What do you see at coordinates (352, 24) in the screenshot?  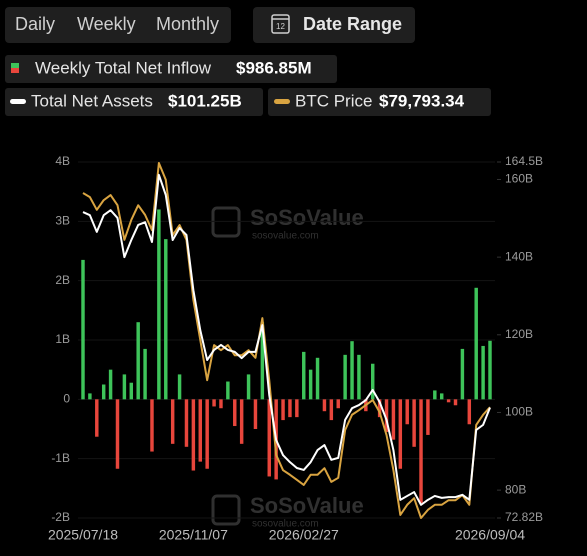 I see `date-range-label: Date Range` at bounding box center [352, 24].